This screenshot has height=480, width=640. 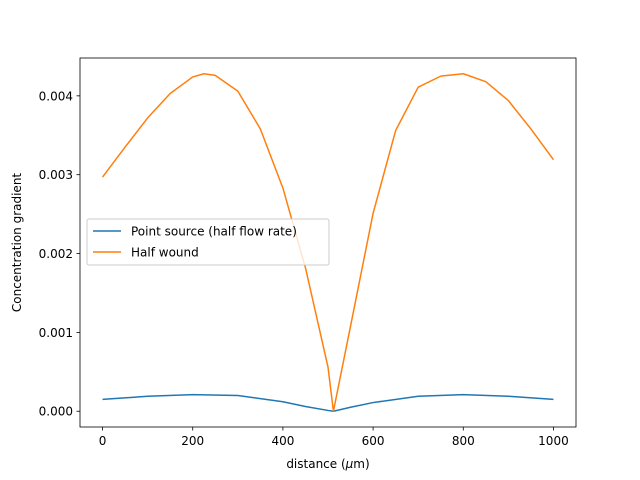 I want to click on y-tick-label: 0.000, so click(x=56, y=412).